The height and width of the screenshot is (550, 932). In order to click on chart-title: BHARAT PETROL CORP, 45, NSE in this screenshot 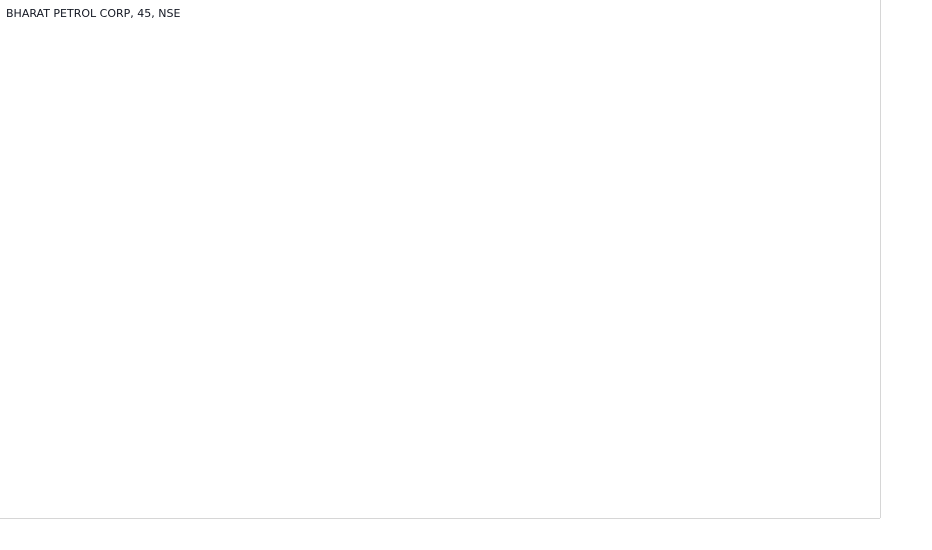, I will do `click(93, 13)`.